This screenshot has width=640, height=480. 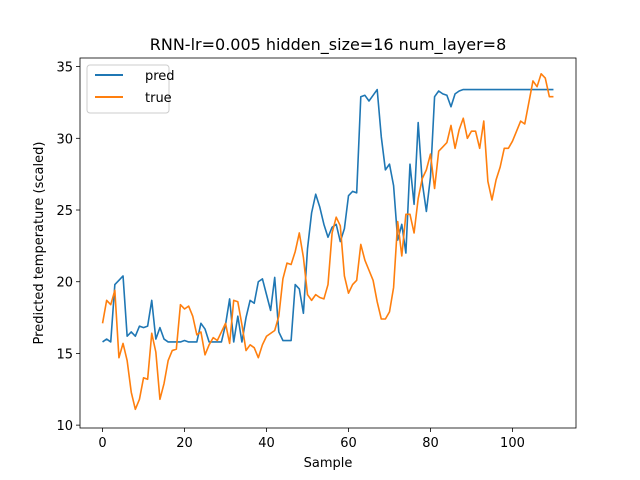 I want to click on legend: pred true, so click(x=130, y=89).